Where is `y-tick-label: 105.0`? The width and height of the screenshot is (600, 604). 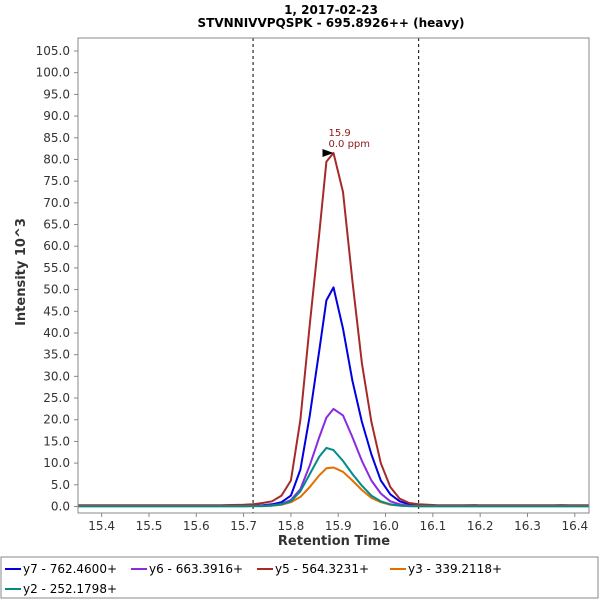
y-tick-label: 105.0 is located at coordinates (53, 51).